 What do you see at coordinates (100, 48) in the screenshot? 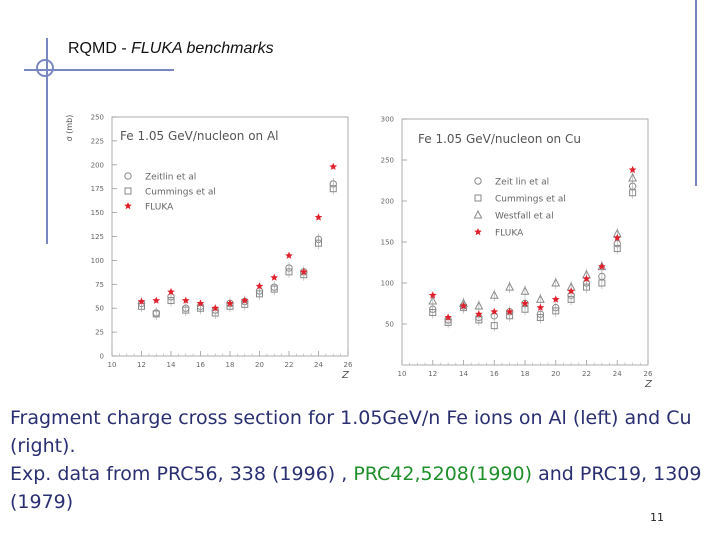
I see `title-main: RQMD -` at bounding box center [100, 48].